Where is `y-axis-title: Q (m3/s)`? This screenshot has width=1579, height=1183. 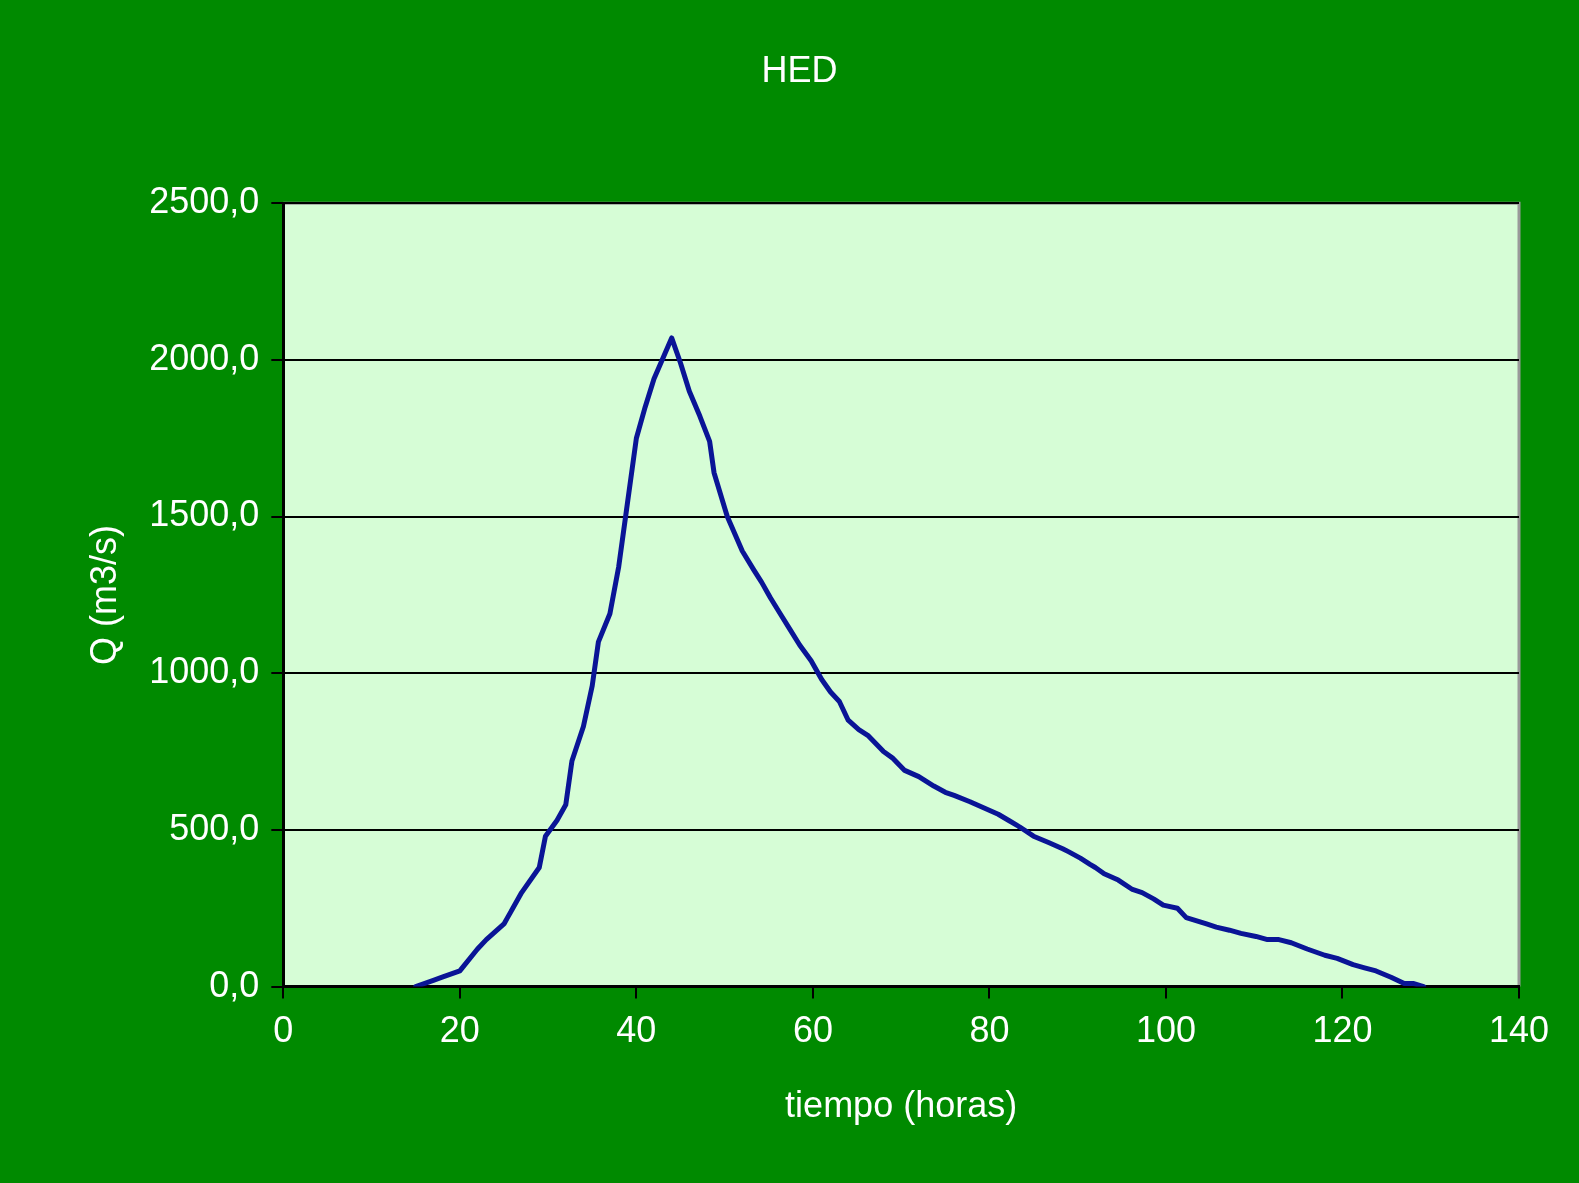
y-axis-title: Q (m3/s) is located at coordinates (103, 594).